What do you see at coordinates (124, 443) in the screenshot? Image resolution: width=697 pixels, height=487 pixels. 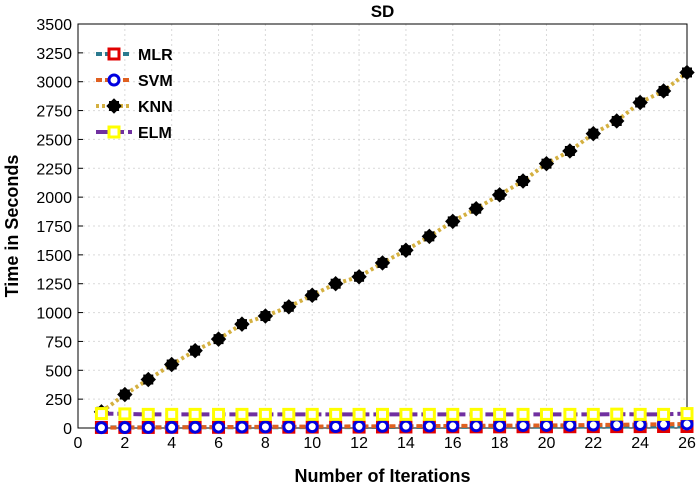 I see `x-tick-label: 2` at bounding box center [124, 443].